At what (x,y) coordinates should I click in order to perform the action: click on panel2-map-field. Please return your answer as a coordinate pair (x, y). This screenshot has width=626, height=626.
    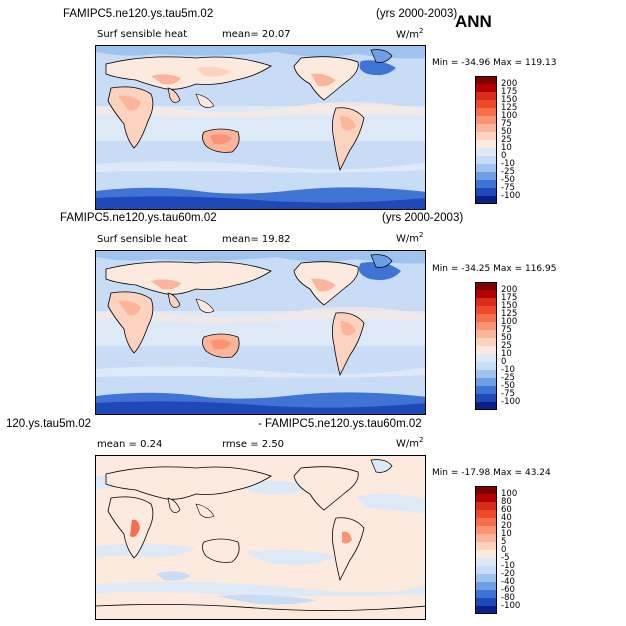
    Looking at the image, I should click on (260, 332).